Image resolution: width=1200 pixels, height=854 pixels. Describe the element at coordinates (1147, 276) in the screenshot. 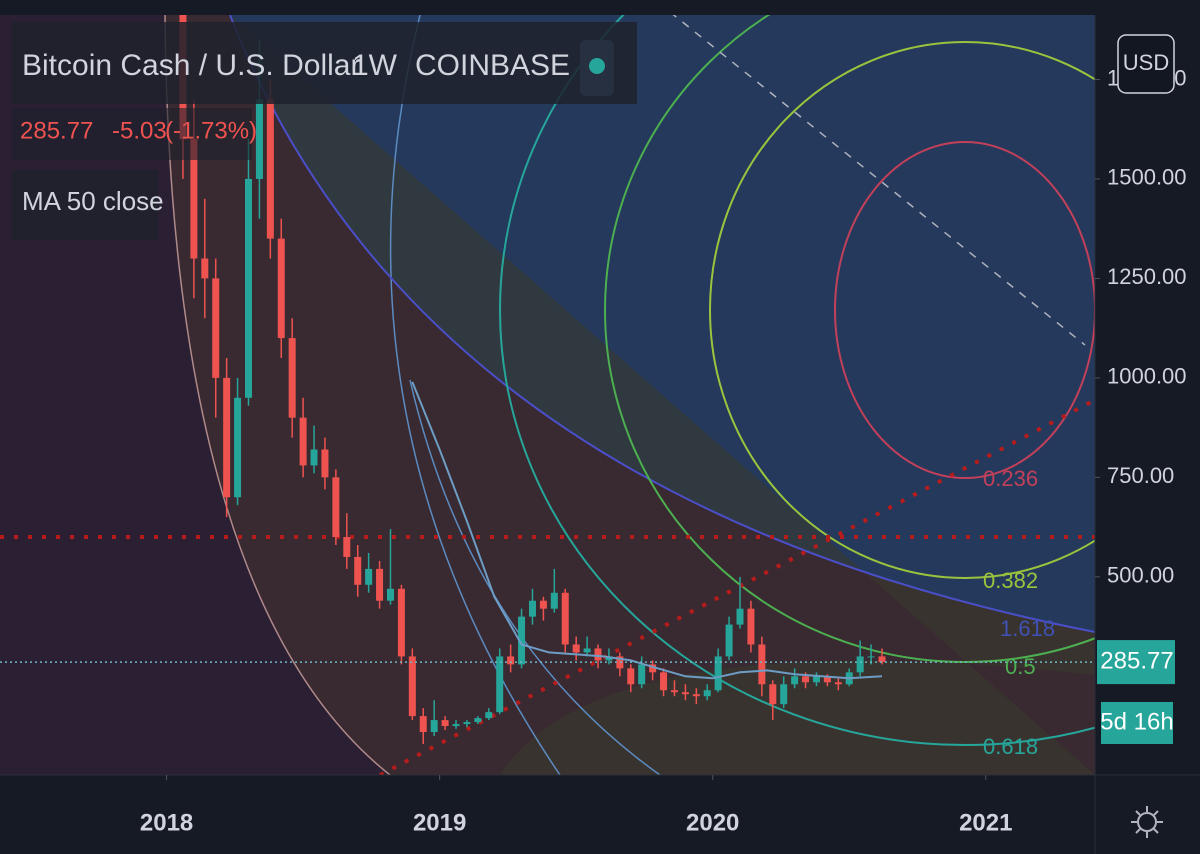

I see `y-tick-label: 1250.00` at that location.